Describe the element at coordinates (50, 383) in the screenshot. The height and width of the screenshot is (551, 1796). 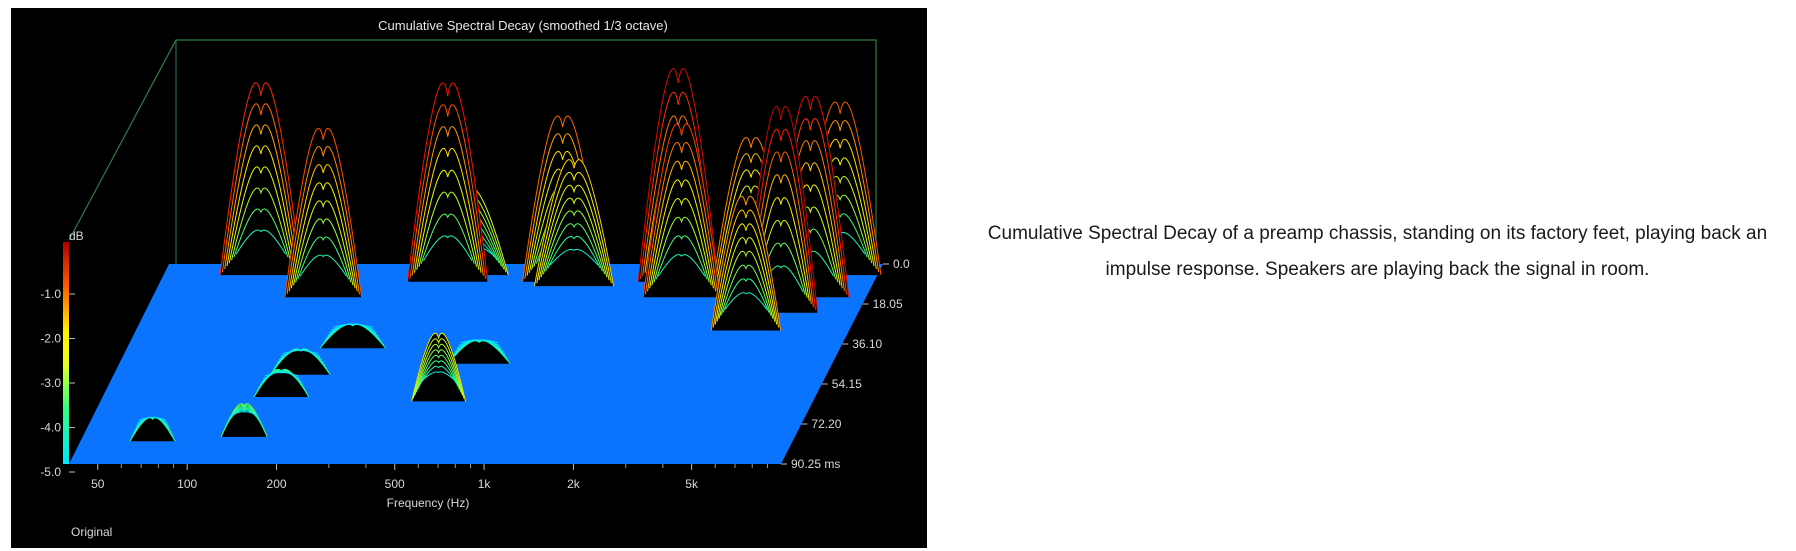
I see `db-tick-label: -3.0` at that location.